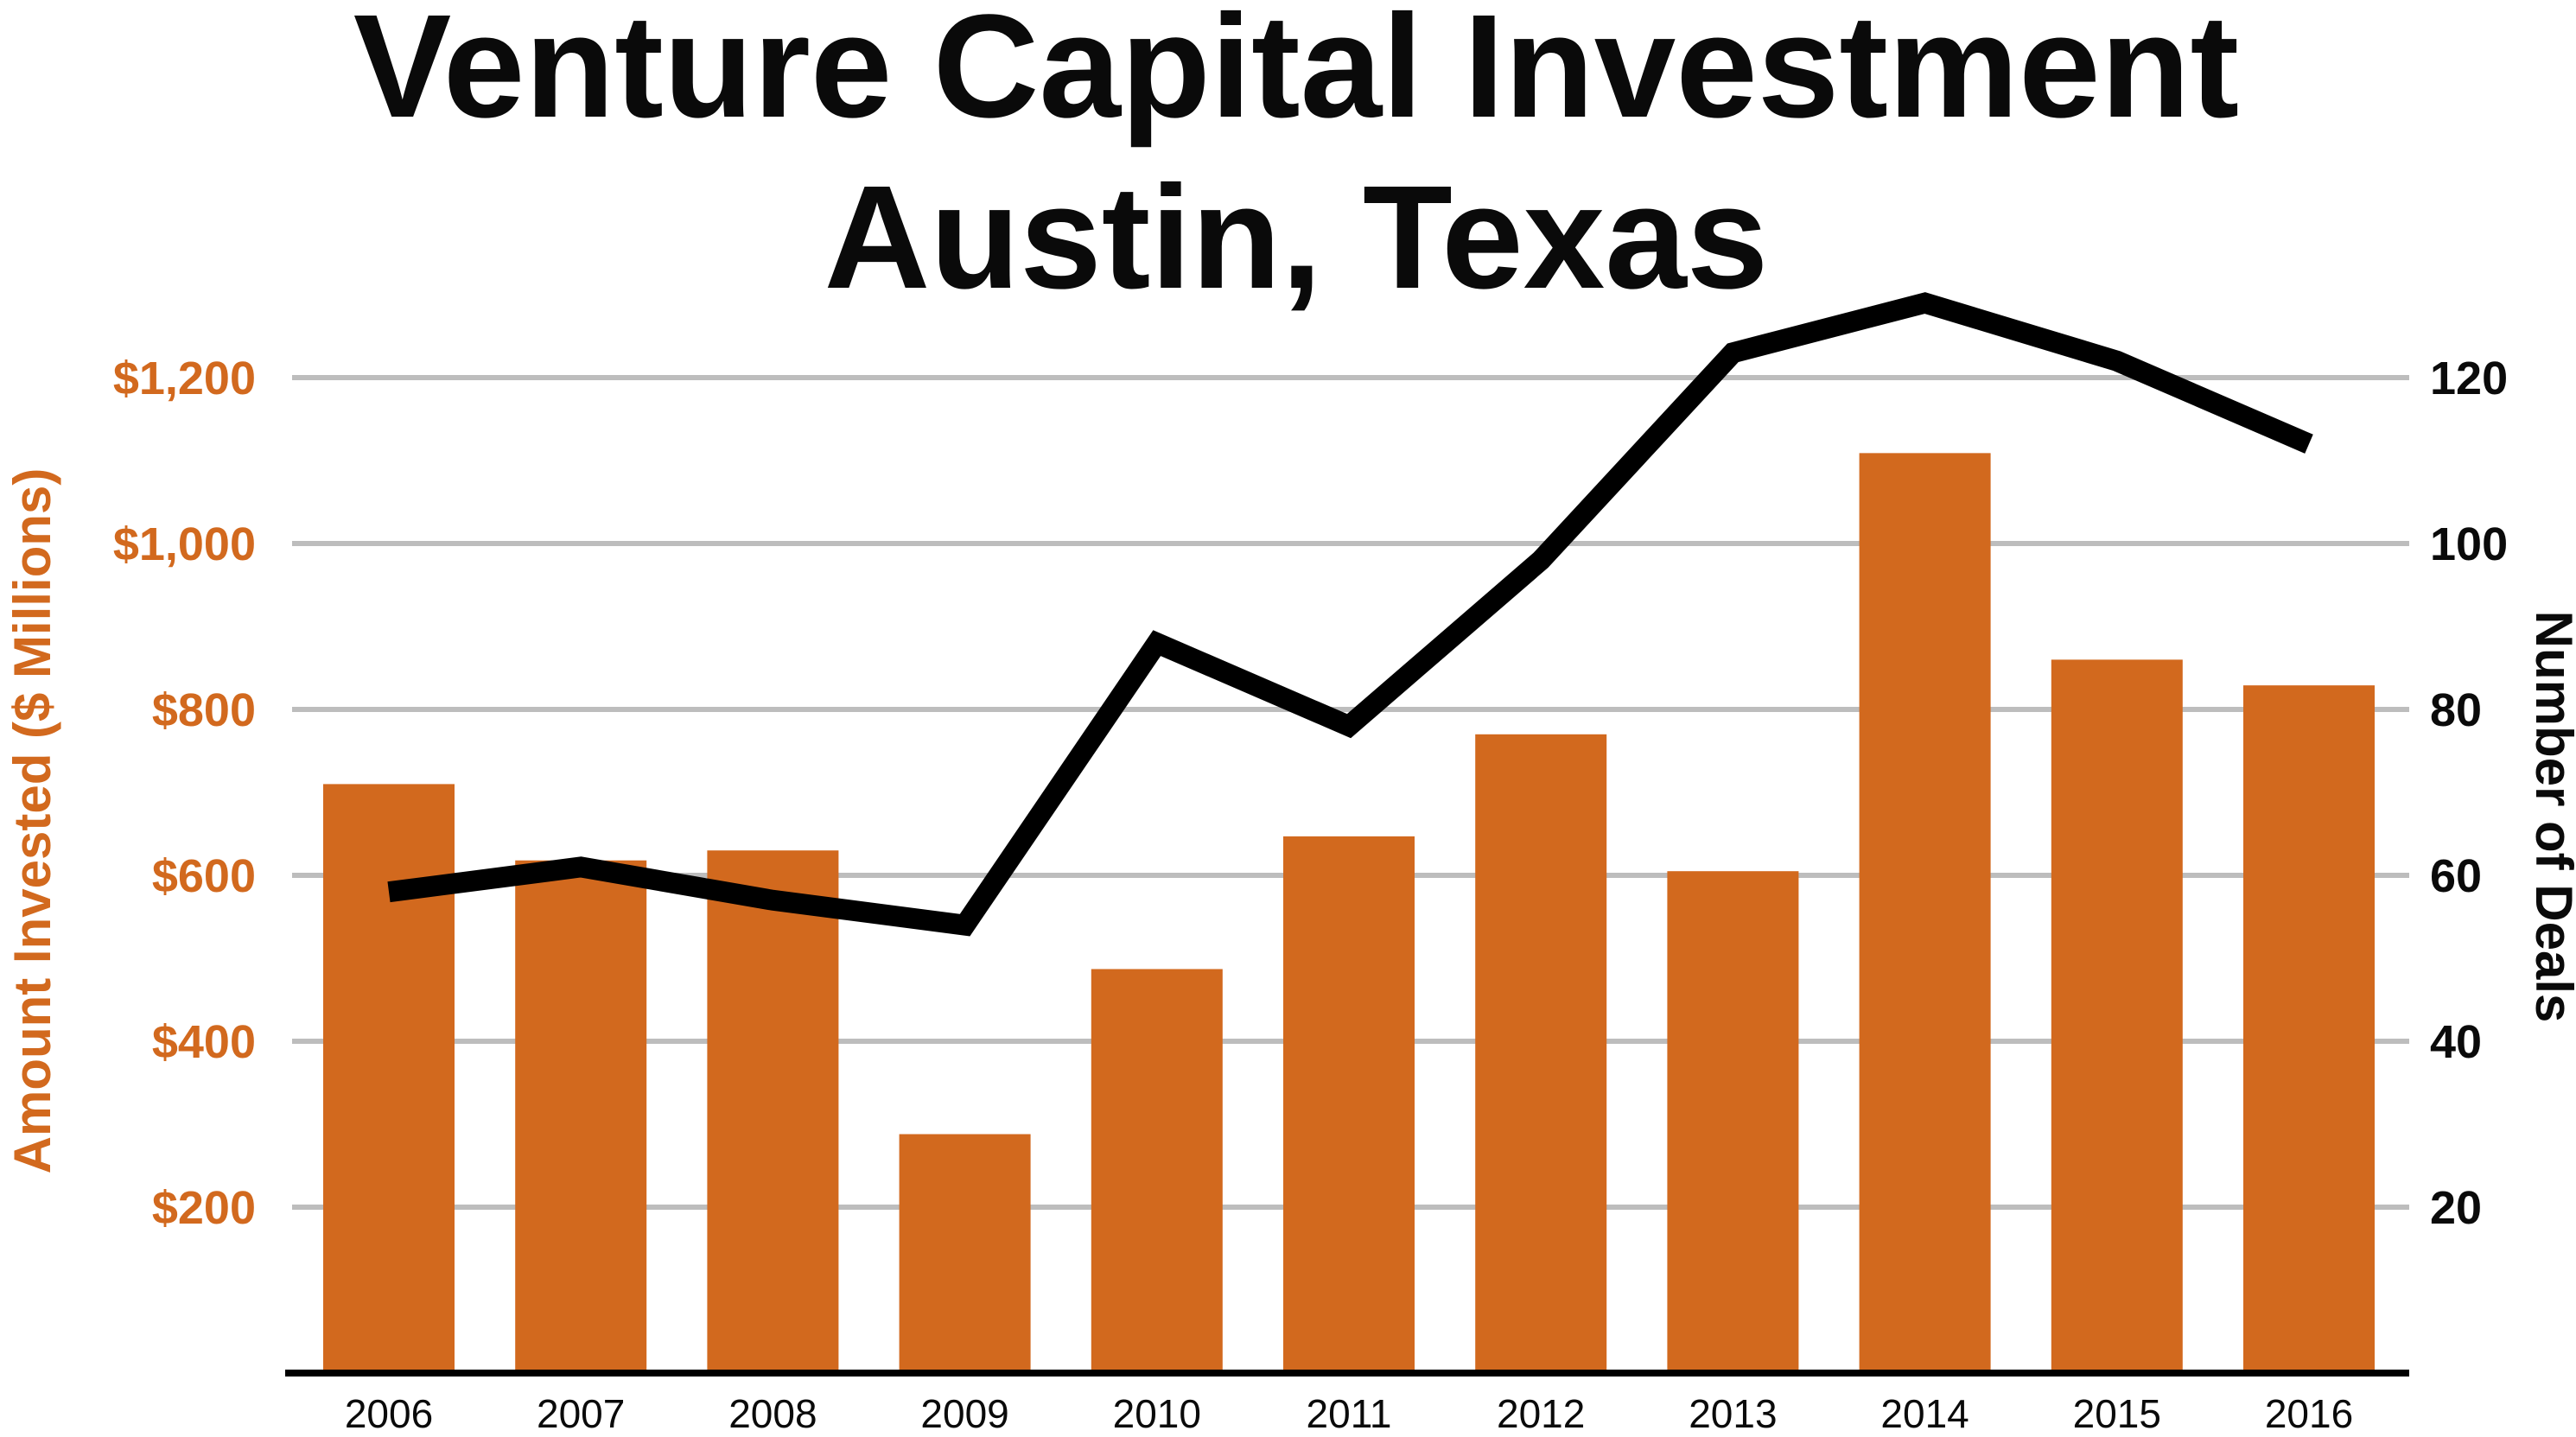 Image resolution: width=2576 pixels, height=1437 pixels. I want to click on left-tick-$800: $800, so click(204, 710).